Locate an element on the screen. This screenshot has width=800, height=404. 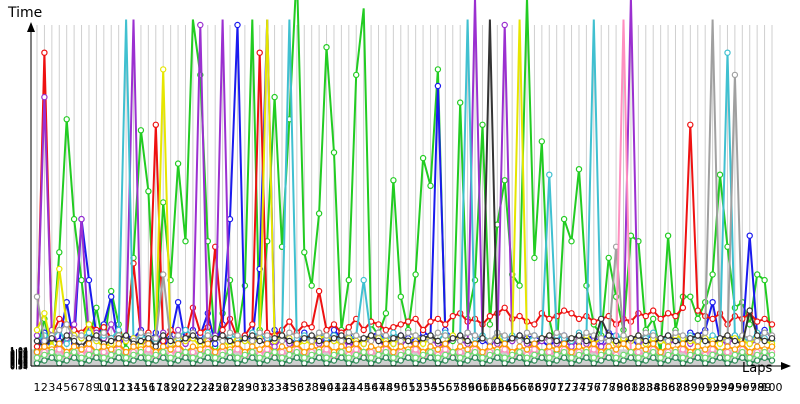
x-tick-label: 32 is located at coordinates (267, 387).